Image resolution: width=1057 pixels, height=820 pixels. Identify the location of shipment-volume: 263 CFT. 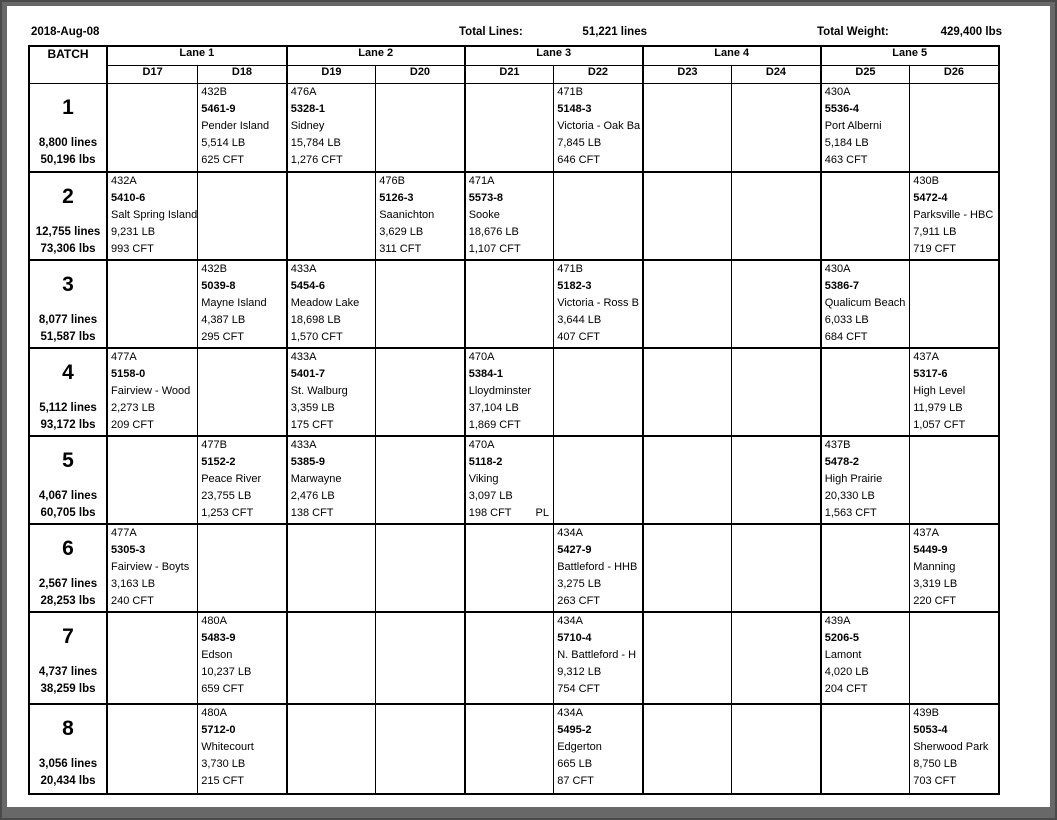
(598, 601).